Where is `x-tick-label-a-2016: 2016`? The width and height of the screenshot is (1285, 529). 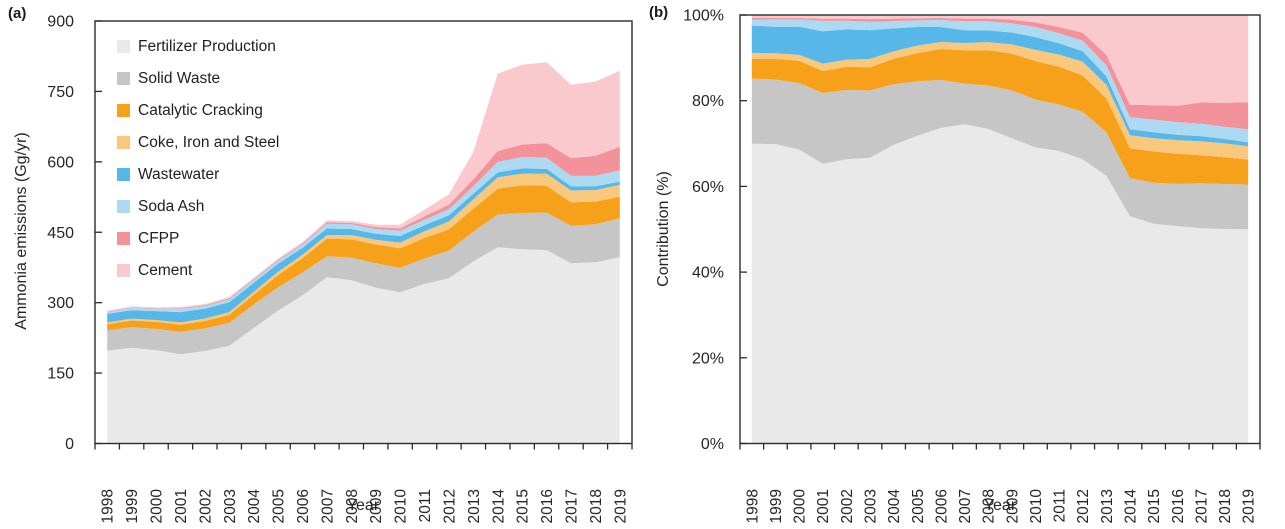
x-tick-label-a-2016: 2016 is located at coordinates (547, 506).